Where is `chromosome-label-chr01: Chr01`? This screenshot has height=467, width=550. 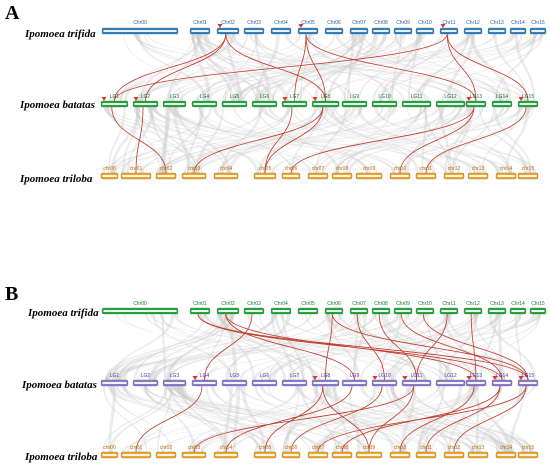 chromosome-label-chr01: Chr01 is located at coordinates (200, 304).